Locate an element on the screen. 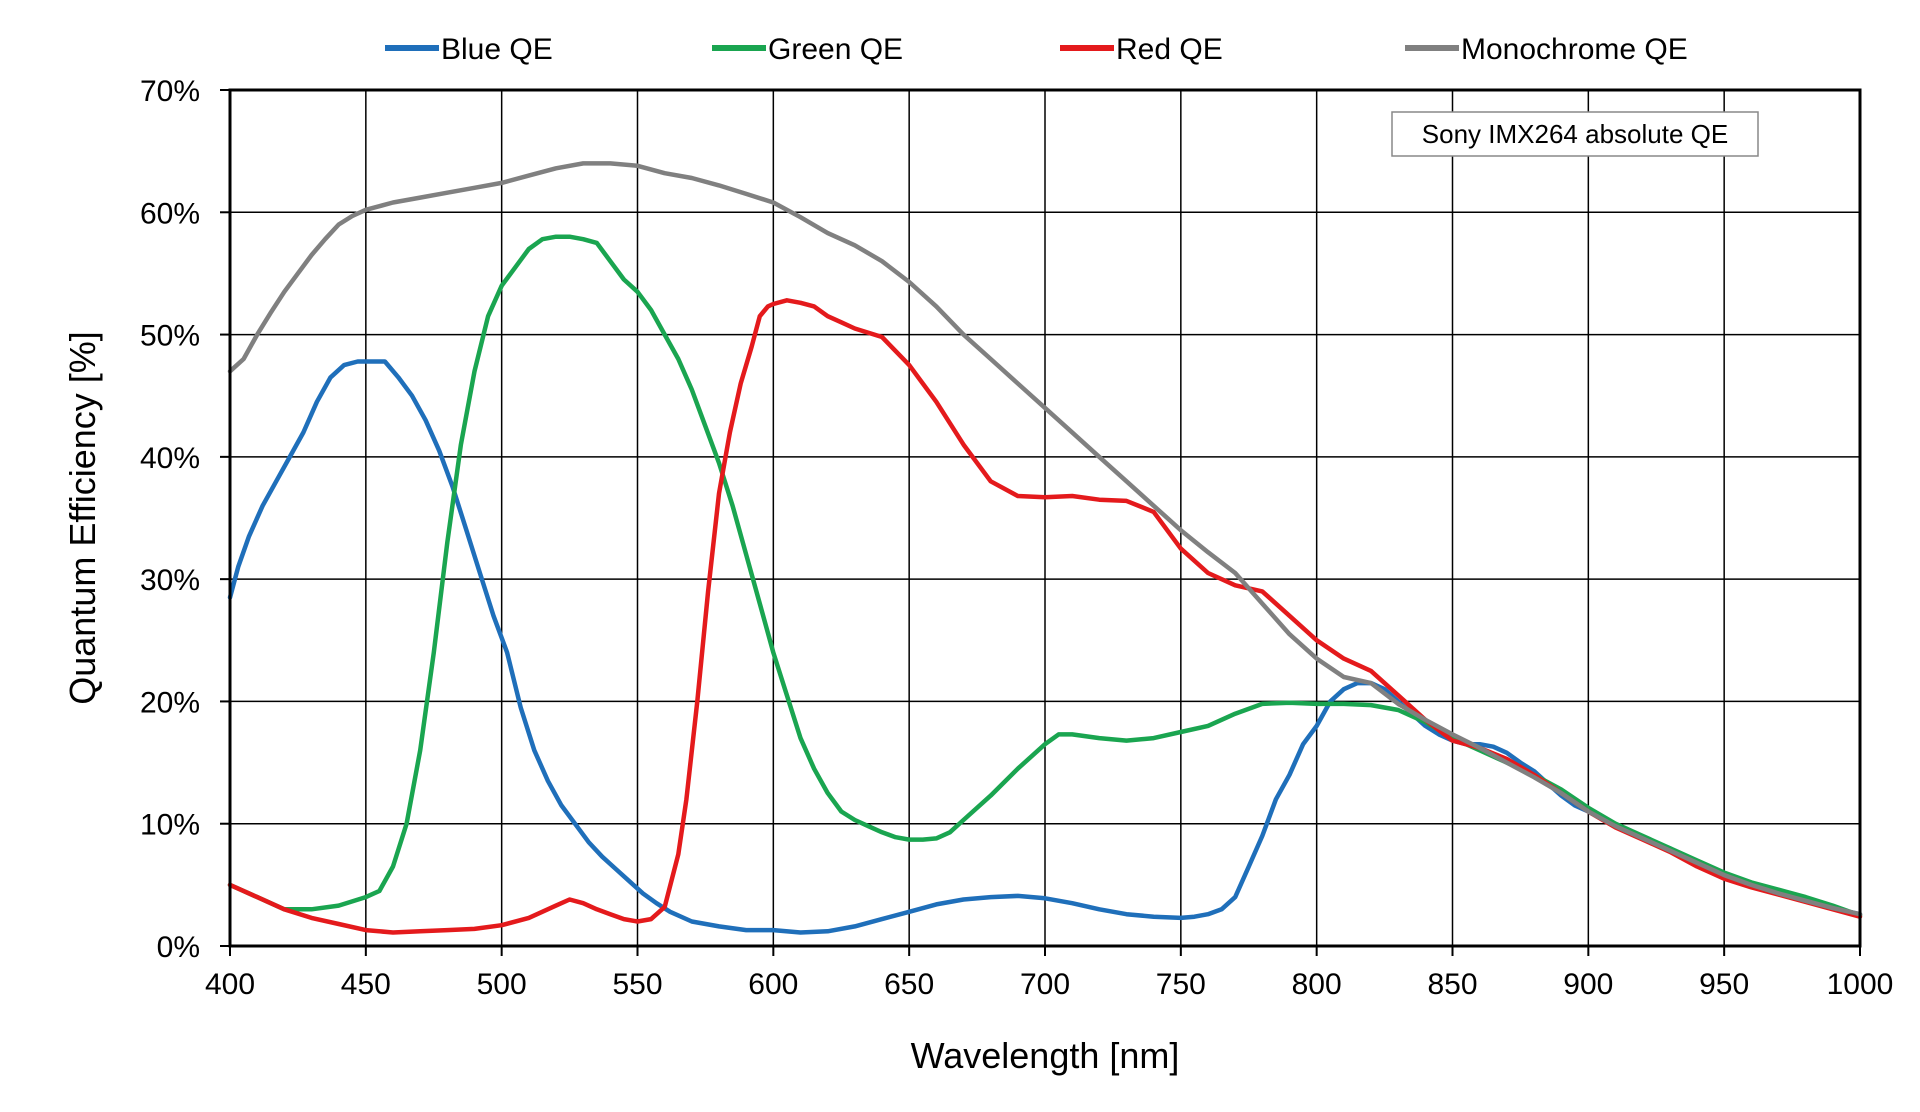 The width and height of the screenshot is (1920, 1112). annotation-label: Sony IMX264 absolute QE is located at coordinates (1575, 134).